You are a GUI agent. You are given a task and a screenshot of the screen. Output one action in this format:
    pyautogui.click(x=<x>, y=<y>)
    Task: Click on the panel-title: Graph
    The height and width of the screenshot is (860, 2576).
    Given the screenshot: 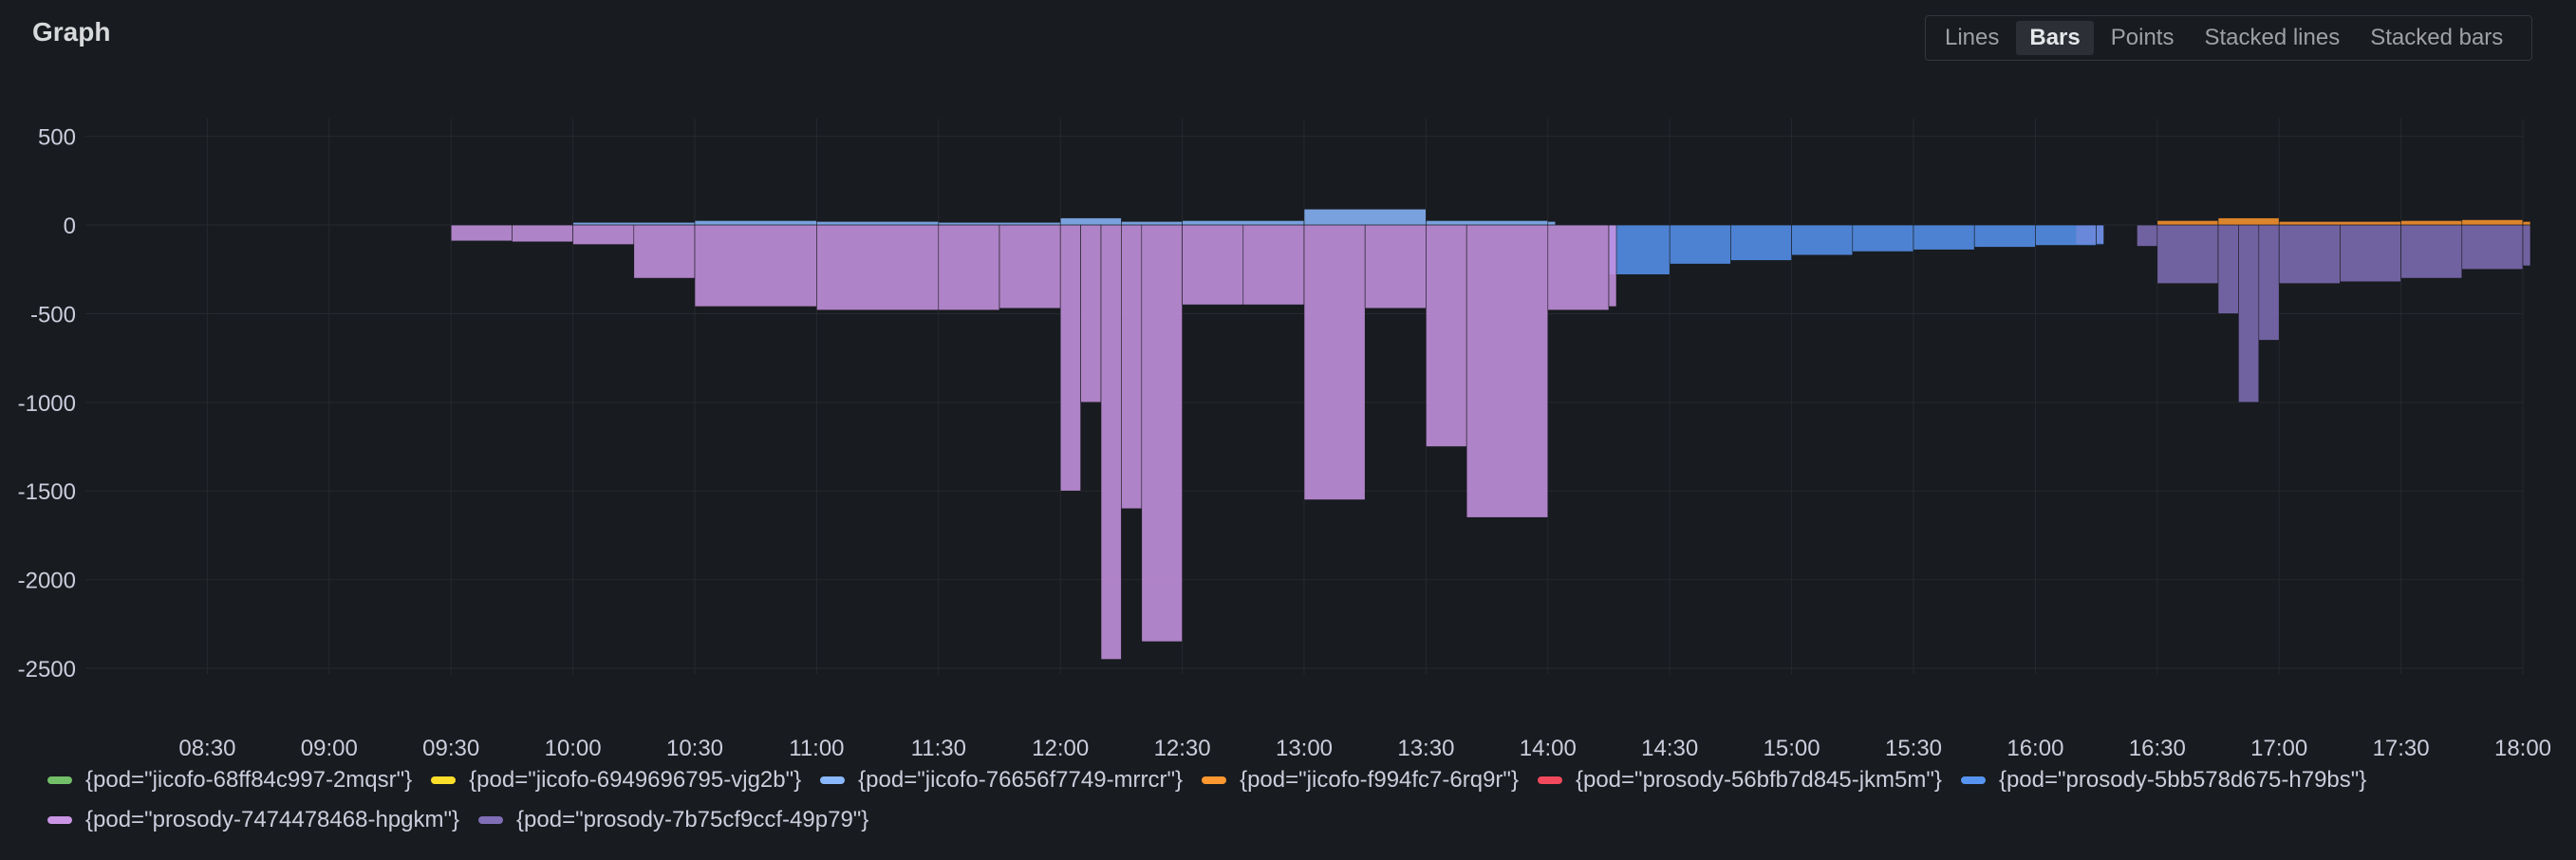 What is the action you would take?
    pyautogui.click(x=71, y=32)
    